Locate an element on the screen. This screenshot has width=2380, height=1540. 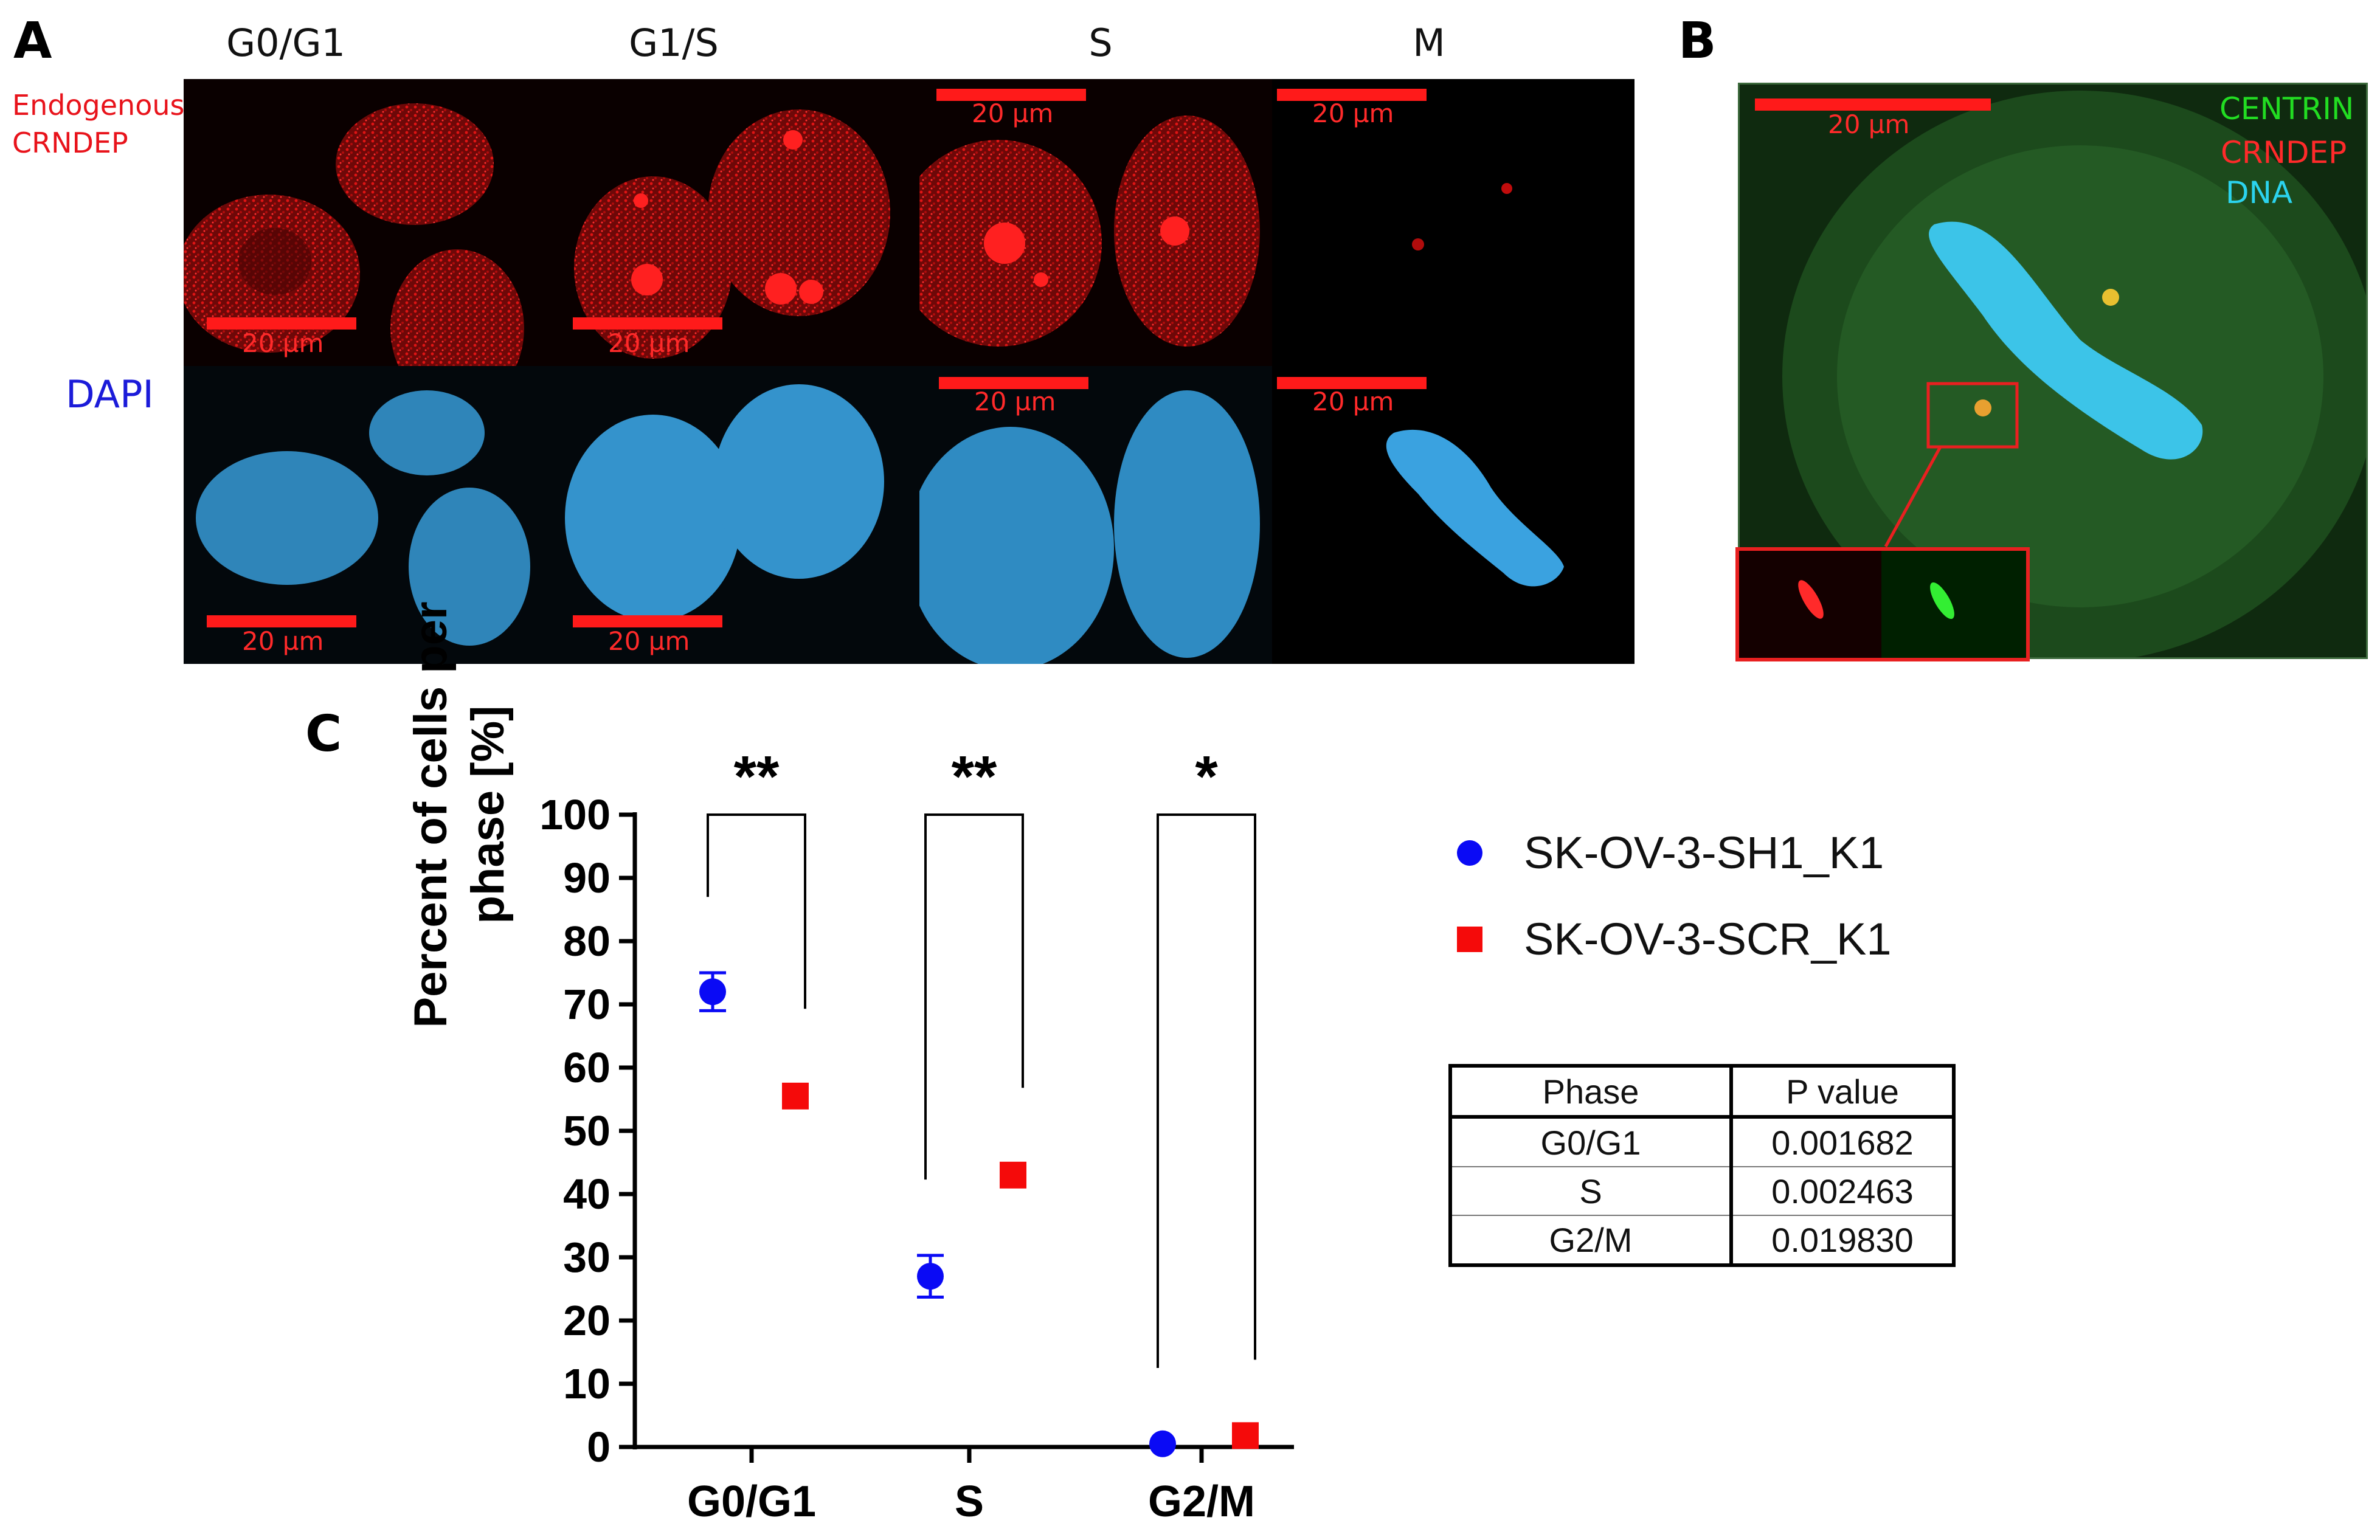
inset-centrin-spot is located at coordinates (1942, 601).